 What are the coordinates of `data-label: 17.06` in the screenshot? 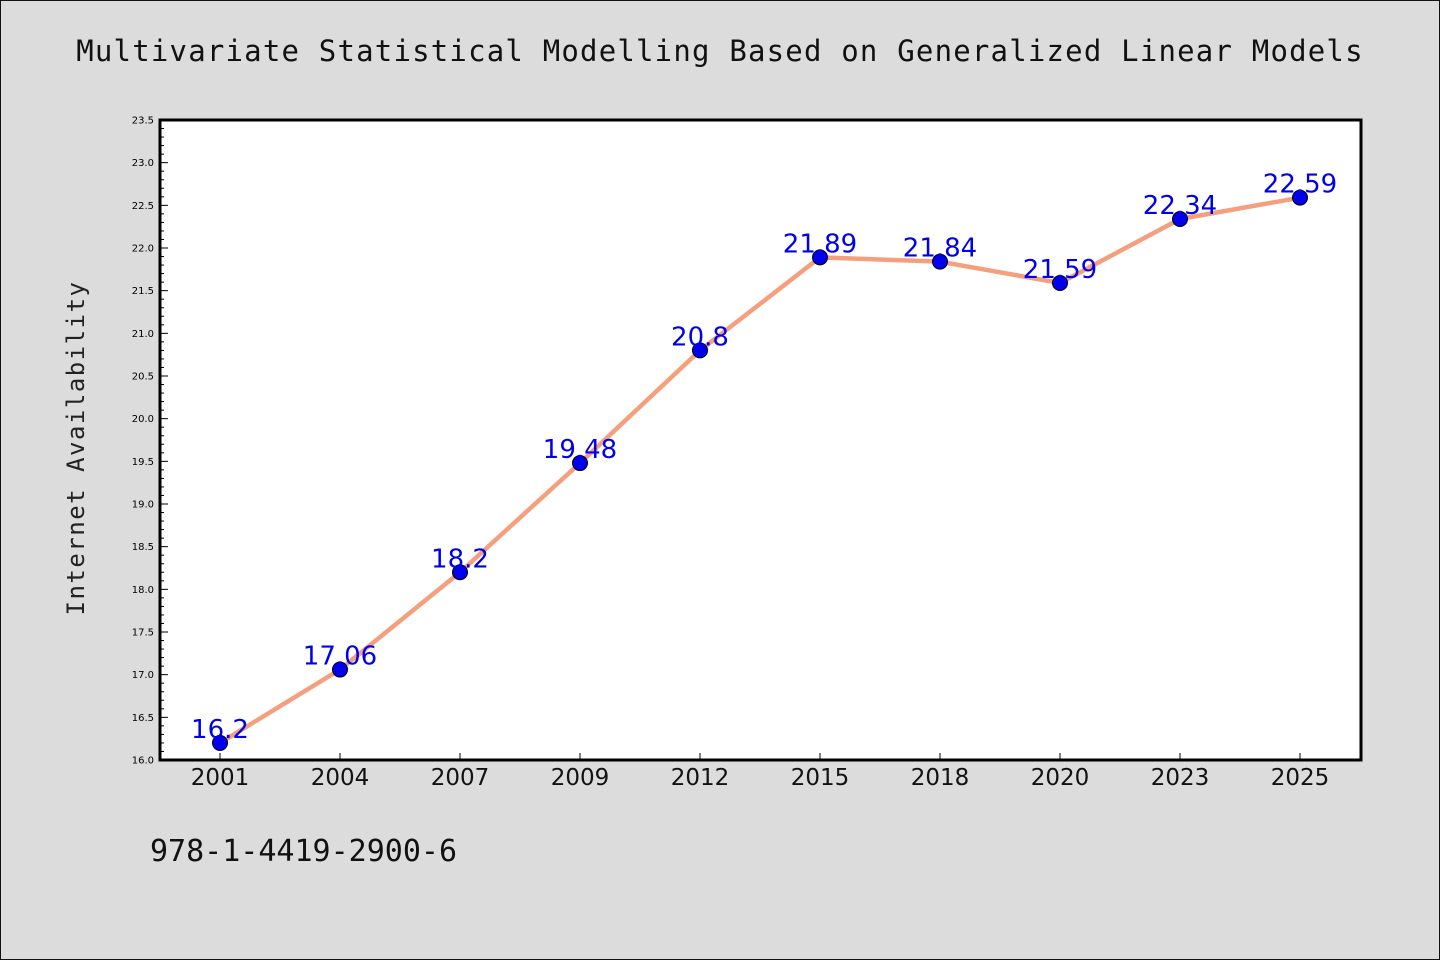 It's located at (340, 657).